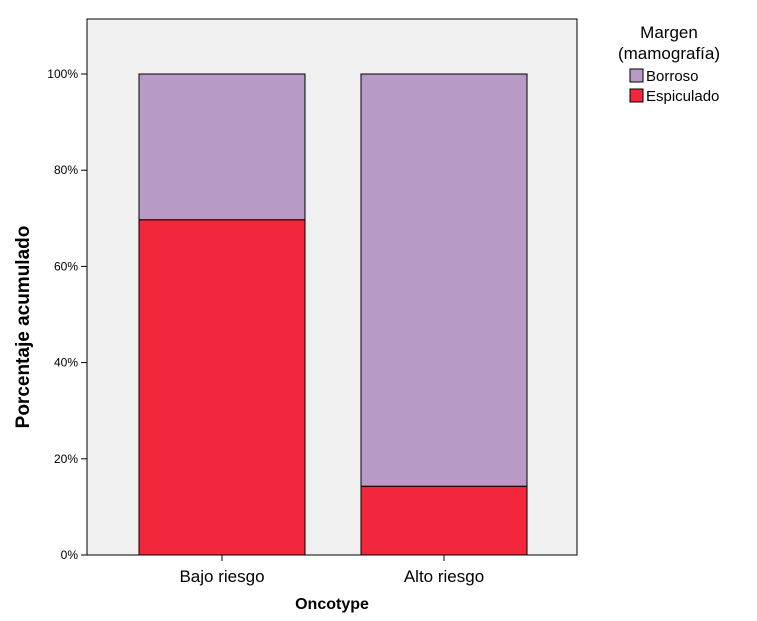 This screenshot has width=757, height=621. I want to click on bar-espiculado-alto-riesgo, so click(444, 520).